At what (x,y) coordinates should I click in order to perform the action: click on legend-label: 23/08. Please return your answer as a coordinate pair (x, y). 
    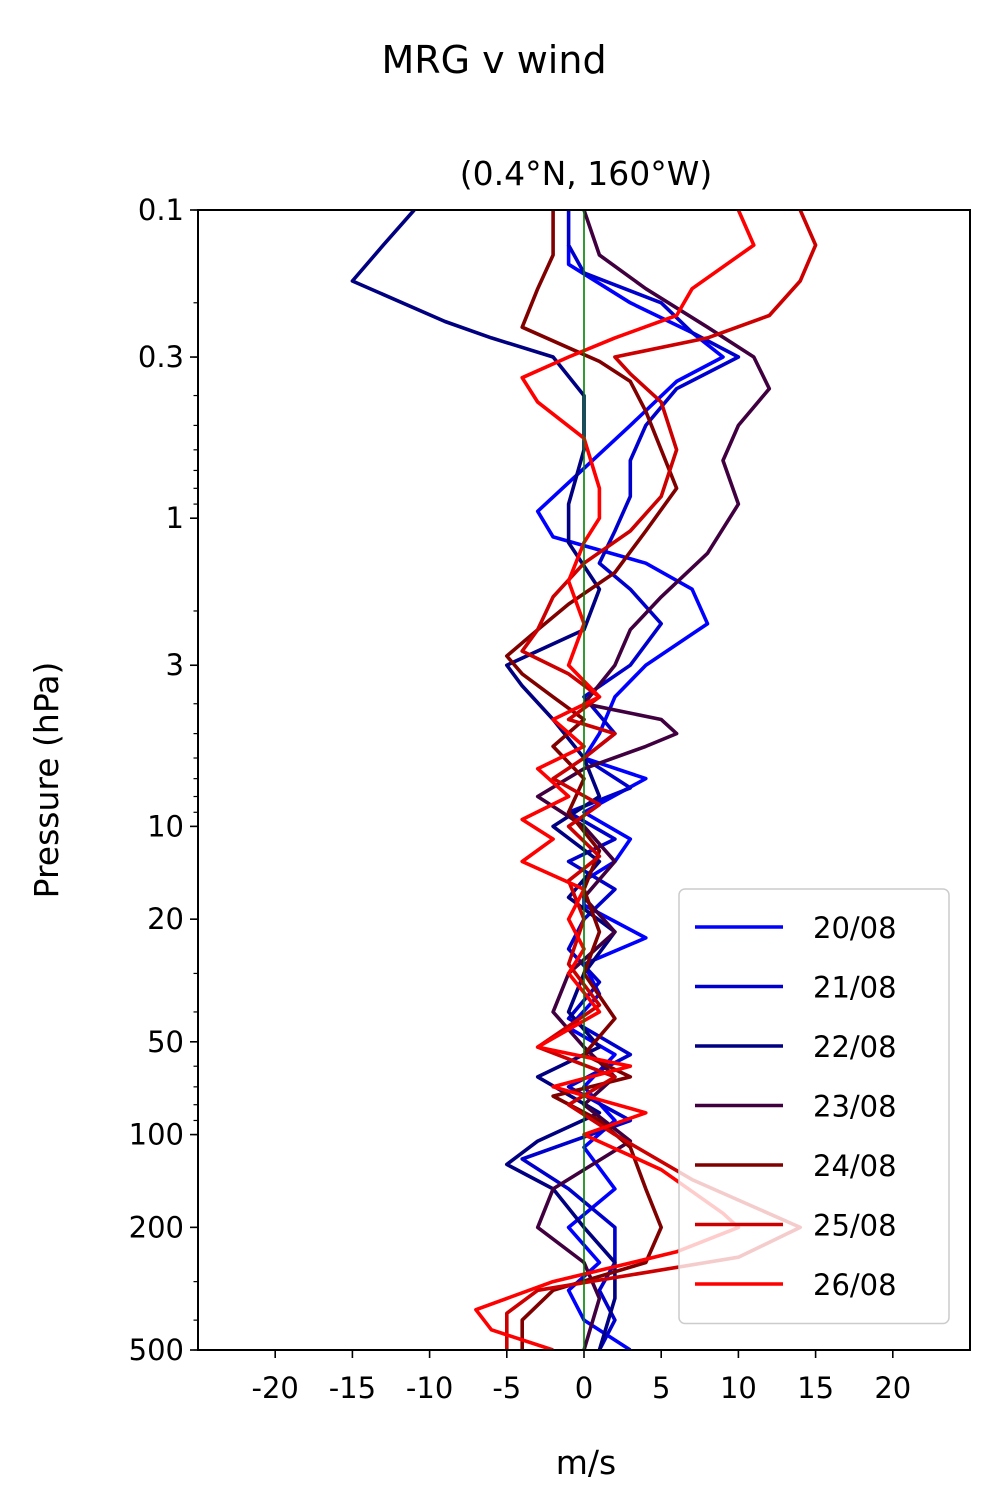
    Looking at the image, I should click on (855, 1107).